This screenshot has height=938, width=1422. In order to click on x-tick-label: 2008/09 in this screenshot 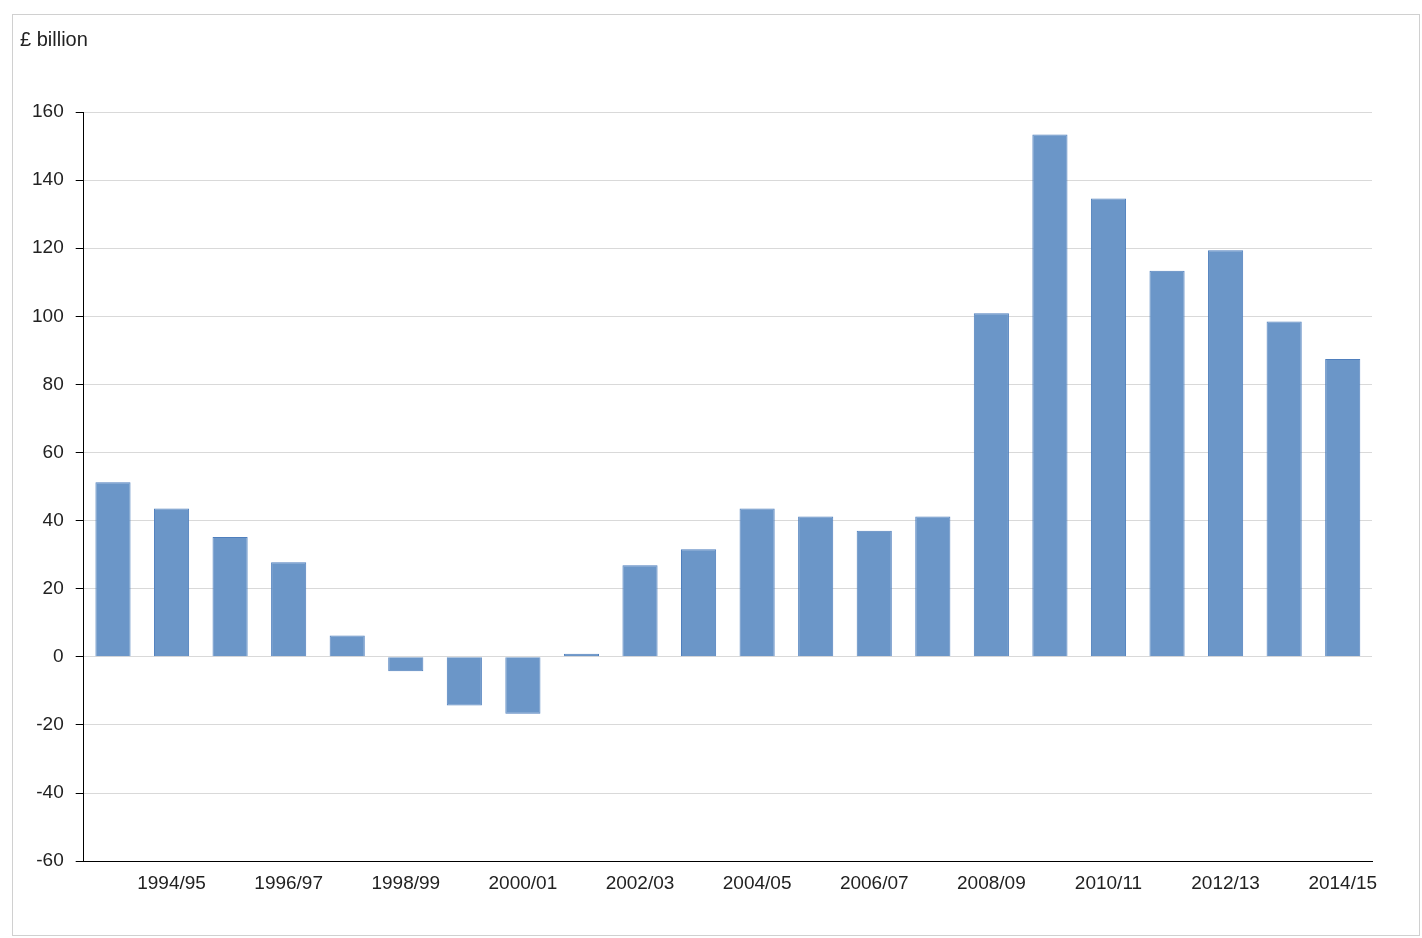, I will do `click(991, 882)`.